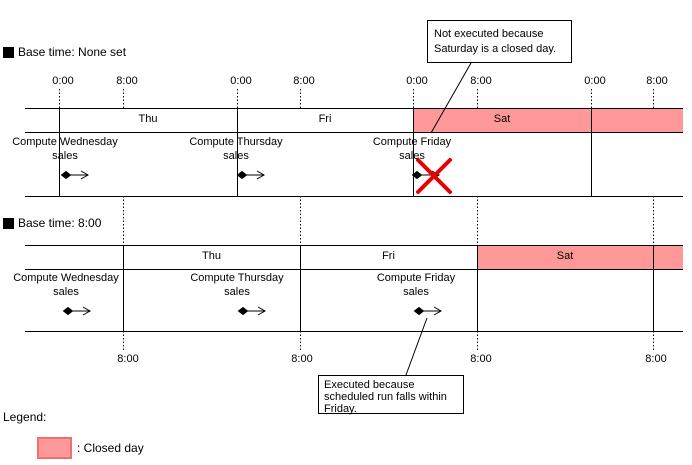 The height and width of the screenshot is (465, 692). What do you see at coordinates (481, 359) in the screenshot?
I see `bottom-tick-label-0800-sat: 8:00` at bounding box center [481, 359].